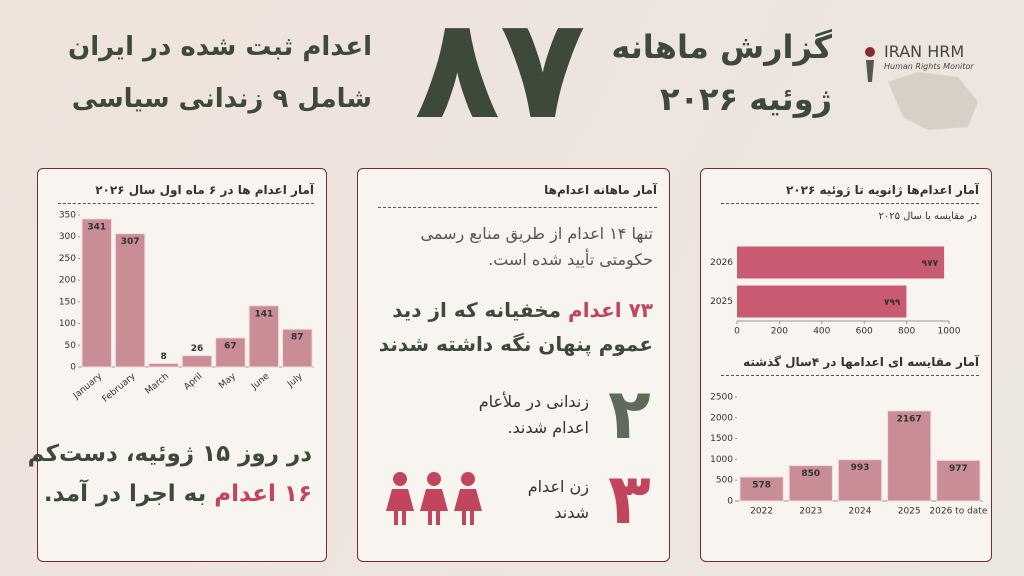  I want to click on value-label: 977, so click(958, 469).